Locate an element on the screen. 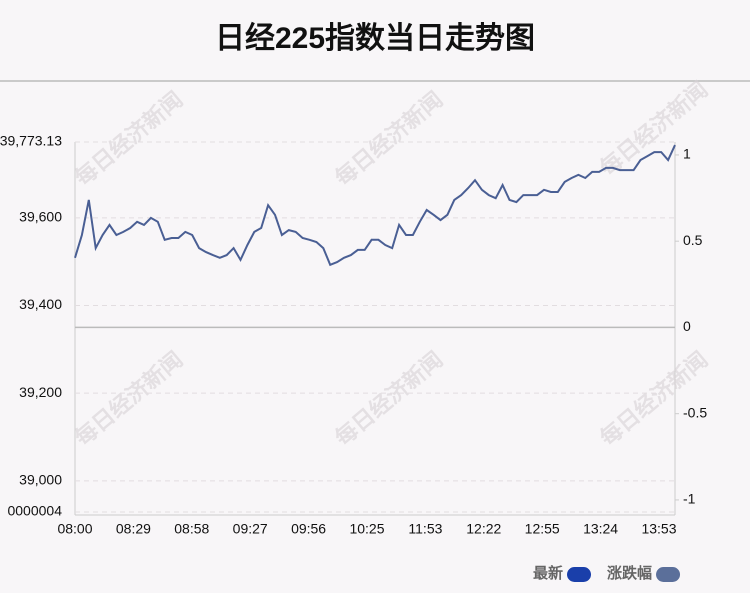 Image resolution: width=750 pixels, height=593 pixels. x-tick-label: 13:24 is located at coordinates (600, 529).